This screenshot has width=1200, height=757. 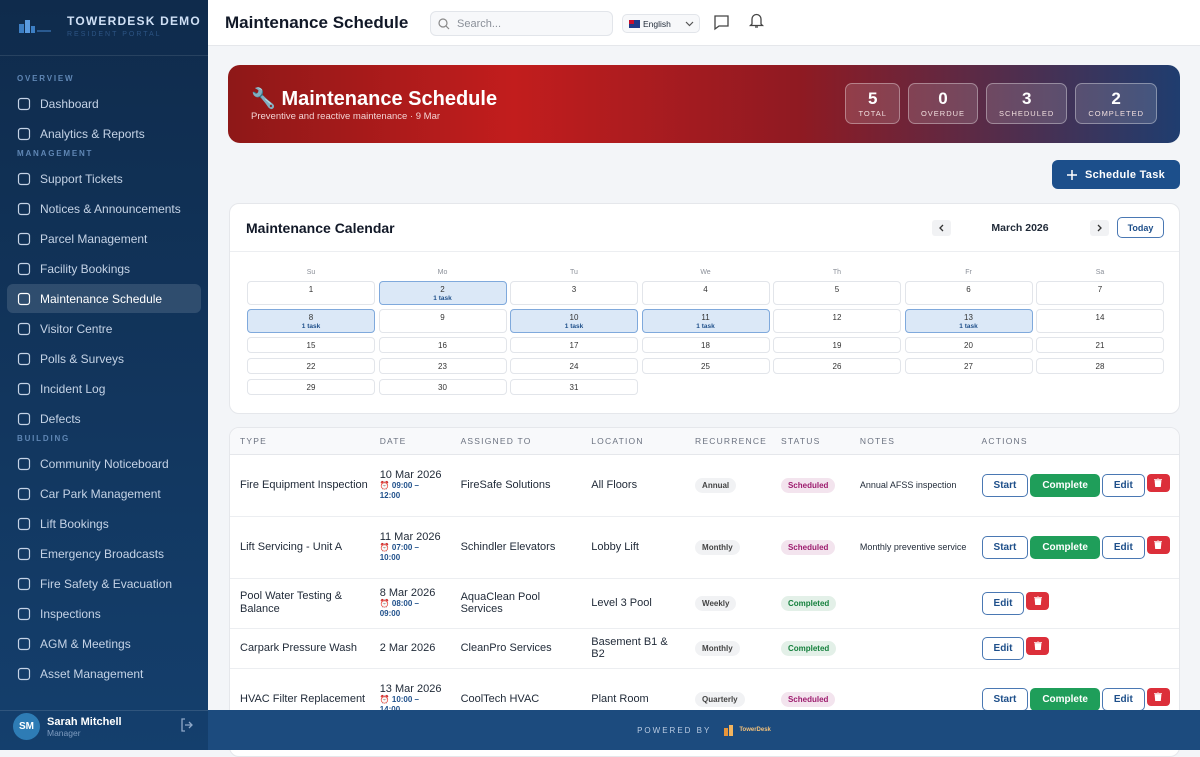 I want to click on nav-item: Incident Log, so click(x=104, y=388).